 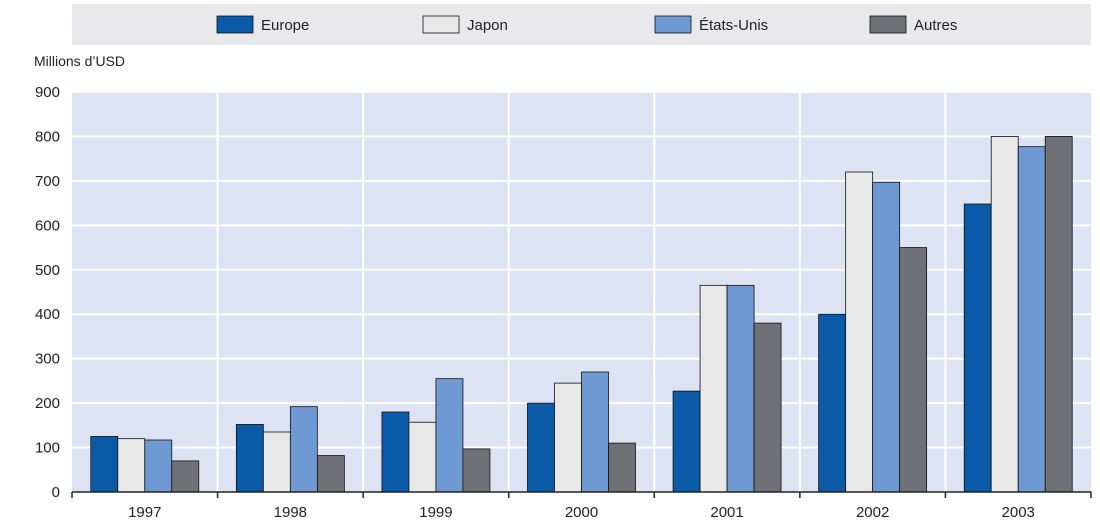 What do you see at coordinates (977, 348) in the screenshot?
I see `bar-europe-2003` at bounding box center [977, 348].